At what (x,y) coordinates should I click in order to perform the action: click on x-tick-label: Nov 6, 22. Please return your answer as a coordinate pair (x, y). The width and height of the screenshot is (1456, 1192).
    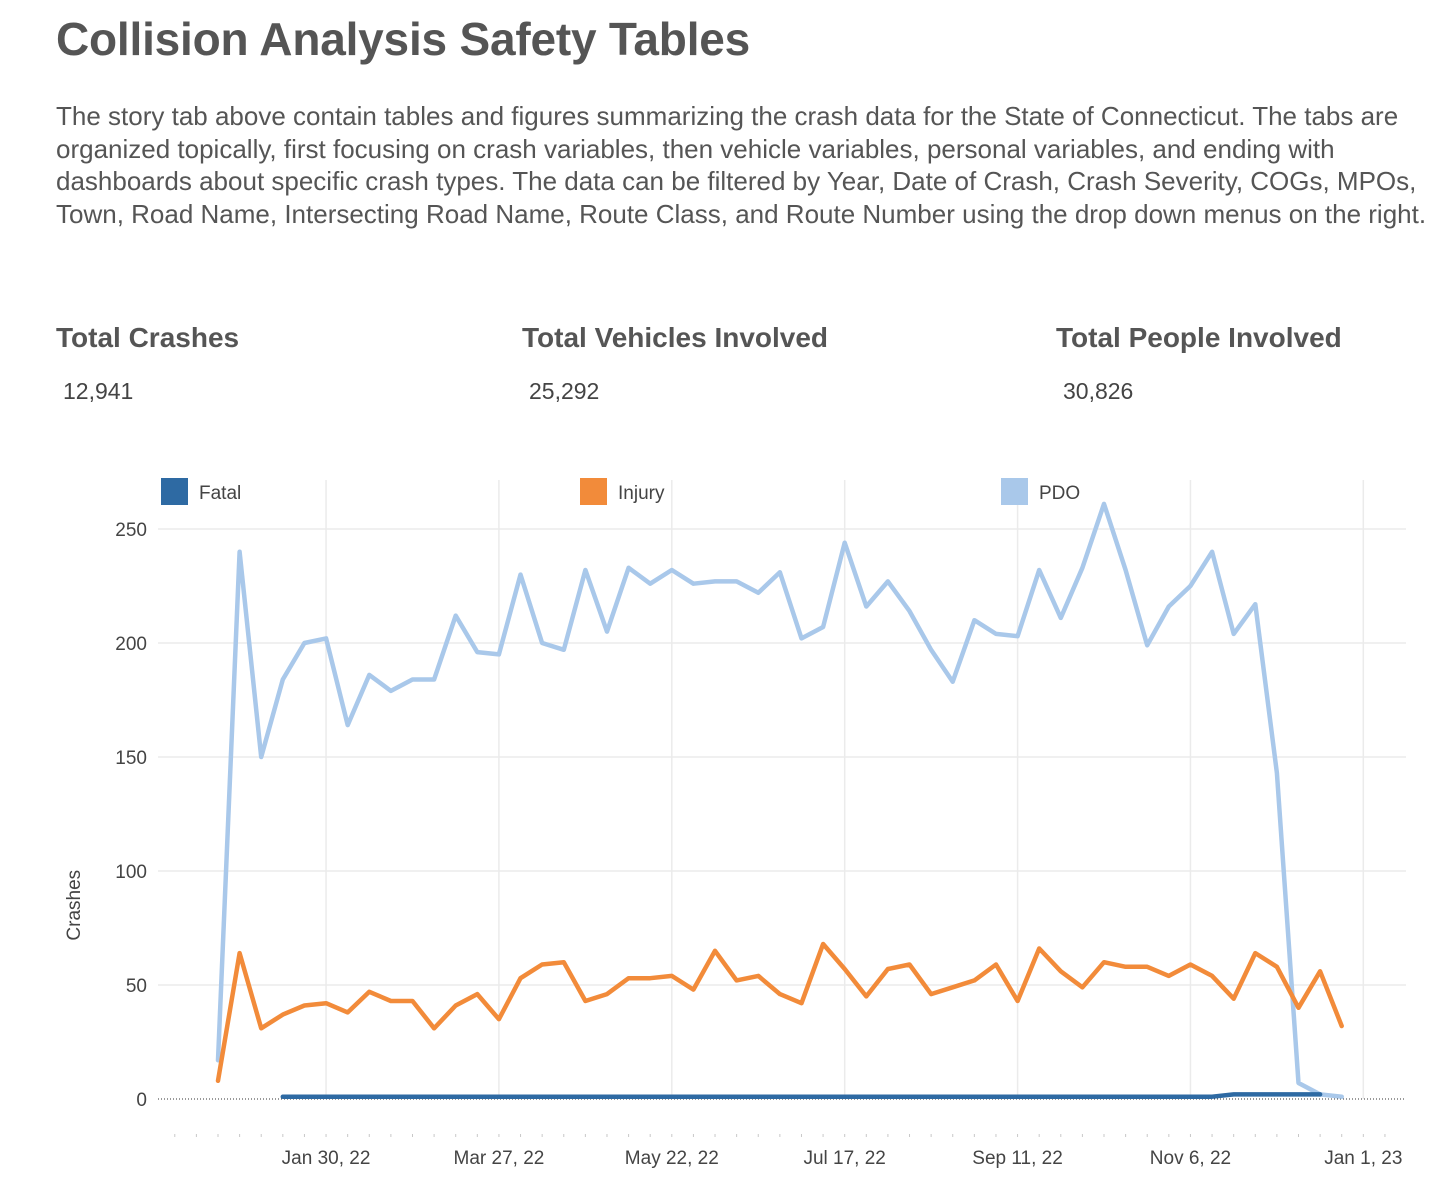
    Looking at the image, I should click on (1190, 1158).